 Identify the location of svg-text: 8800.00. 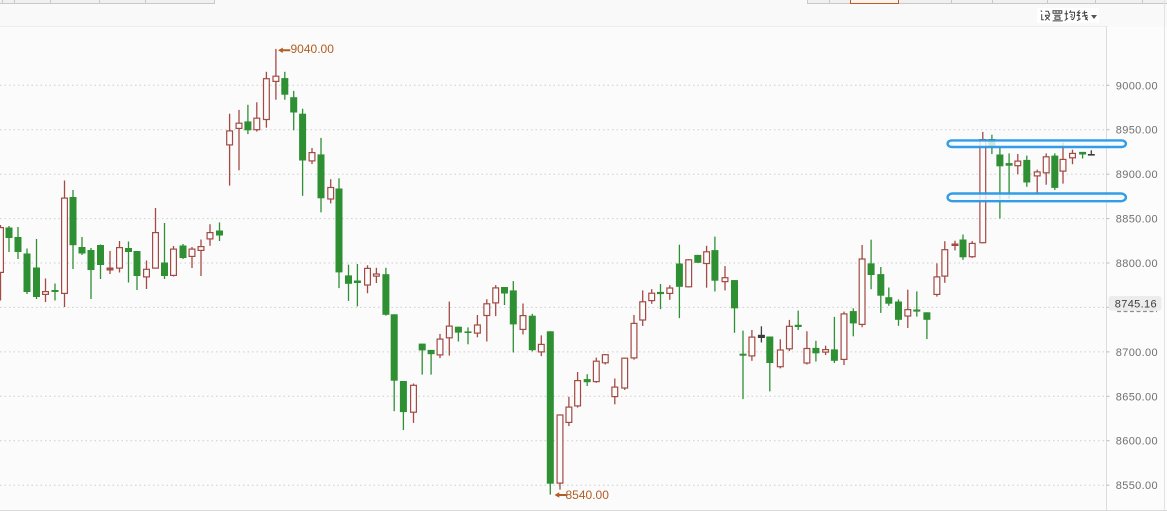
(1137, 264).